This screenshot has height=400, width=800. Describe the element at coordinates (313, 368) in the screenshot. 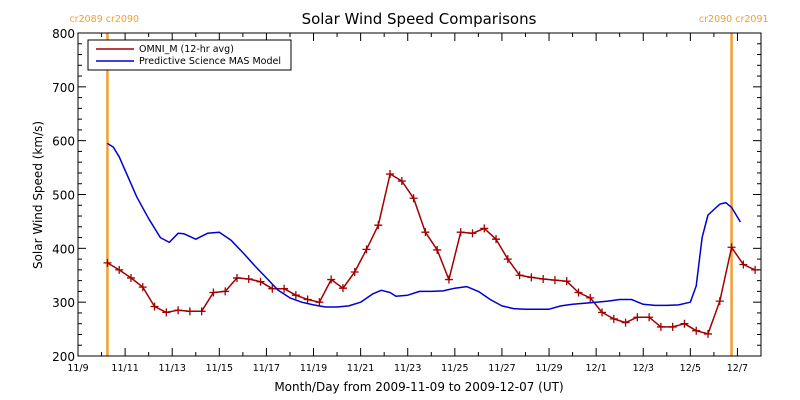

I see `x-tick-label: 11/19` at that location.